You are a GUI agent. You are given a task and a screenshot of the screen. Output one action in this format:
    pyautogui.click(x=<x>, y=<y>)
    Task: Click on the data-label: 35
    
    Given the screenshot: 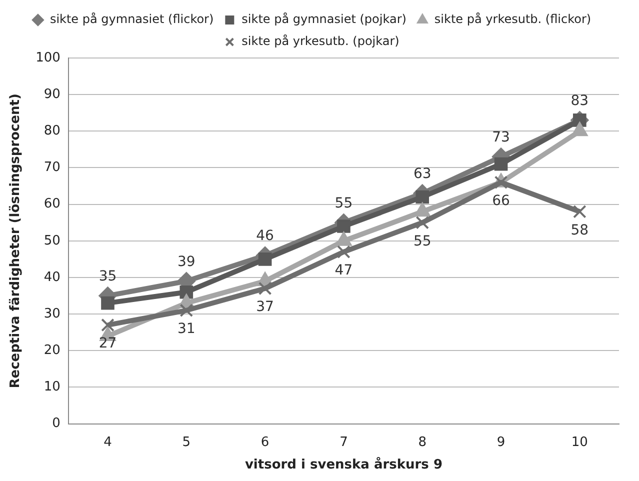 What is the action you would take?
    pyautogui.click(x=107, y=276)
    